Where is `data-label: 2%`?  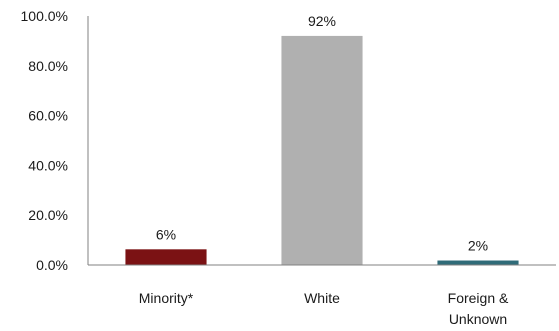
data-label: 2% is located at coordinates (478, 246).